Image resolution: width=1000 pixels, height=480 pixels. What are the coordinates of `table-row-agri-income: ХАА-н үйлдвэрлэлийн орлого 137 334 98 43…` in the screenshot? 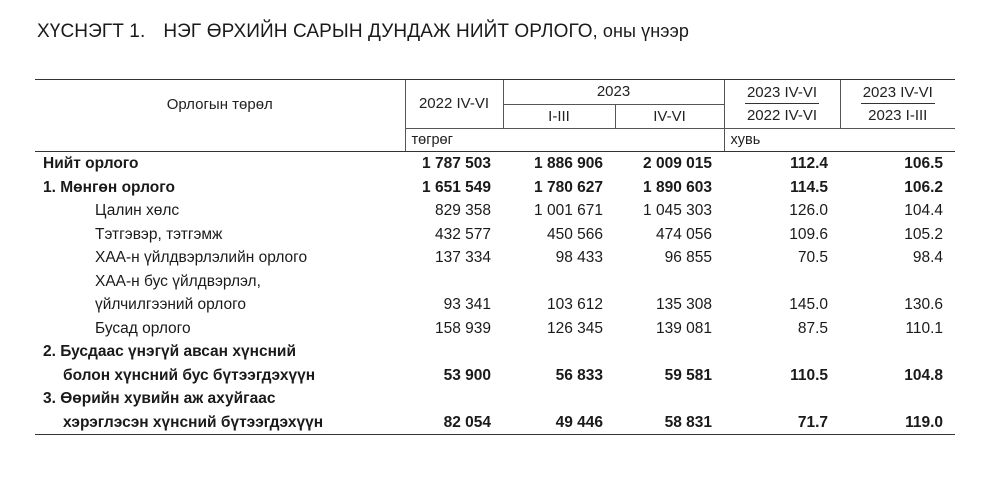 It's located at (495, 258).